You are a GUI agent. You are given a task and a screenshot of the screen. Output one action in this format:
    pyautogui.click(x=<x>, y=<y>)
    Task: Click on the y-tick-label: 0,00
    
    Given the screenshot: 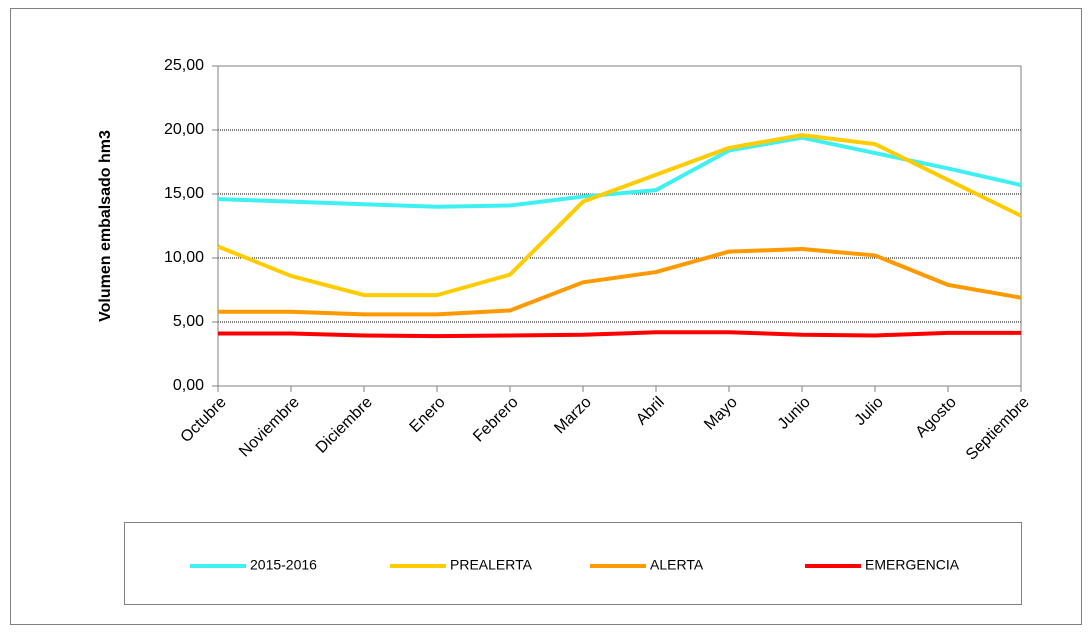 What is the action you would take?
    pyautogui.click(x=188, y=385)
    